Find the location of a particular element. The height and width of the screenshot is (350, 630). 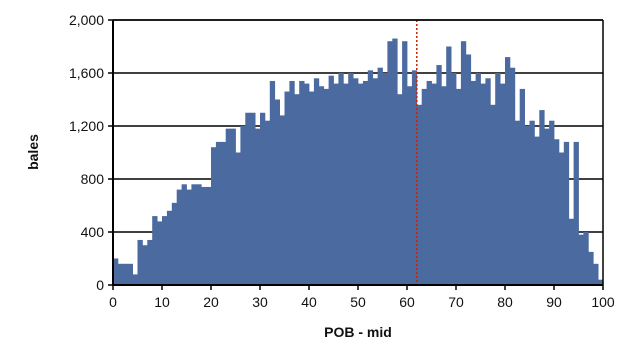

y-axis-title: bales is located at coordinates (33, 152).